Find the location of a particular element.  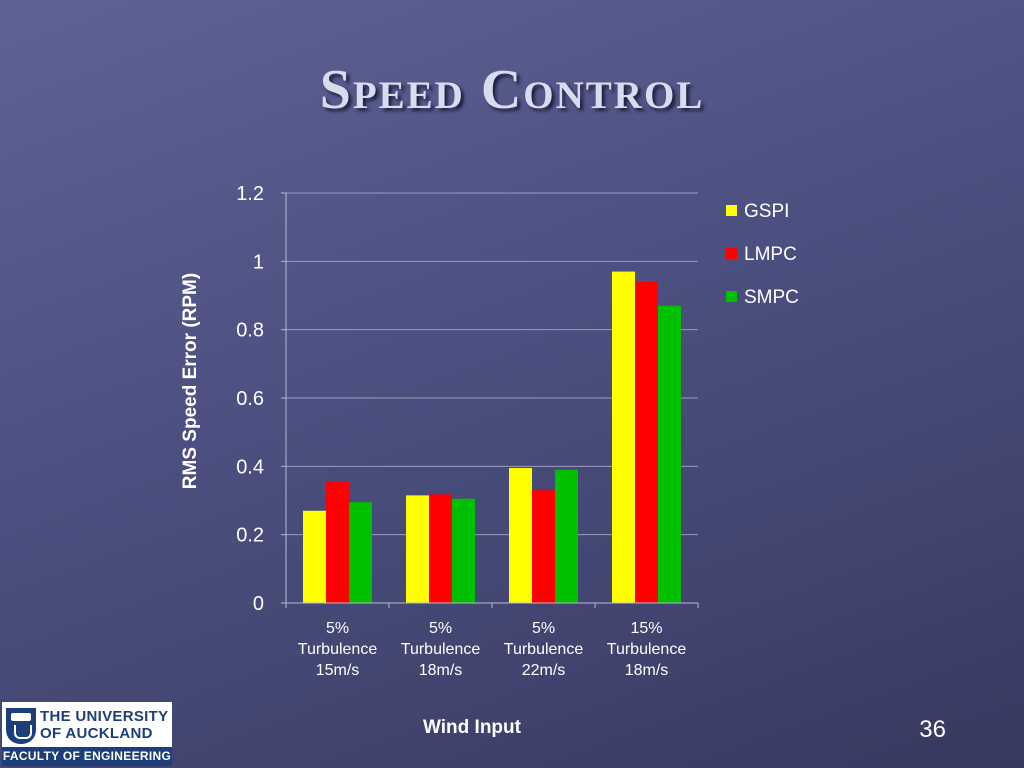

legend-label-lmpc: LMPC is located at coordinates (770, 254).